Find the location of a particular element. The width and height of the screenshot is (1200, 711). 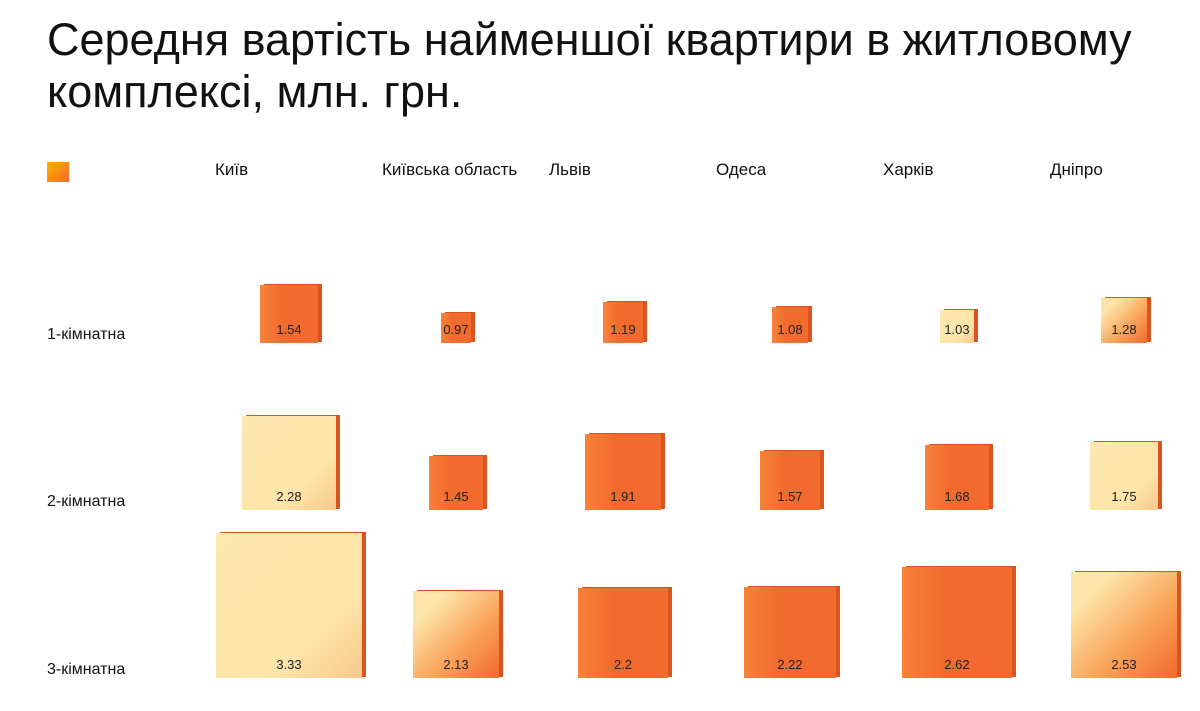

column-header: Київ is located at coordinates (232, 169).